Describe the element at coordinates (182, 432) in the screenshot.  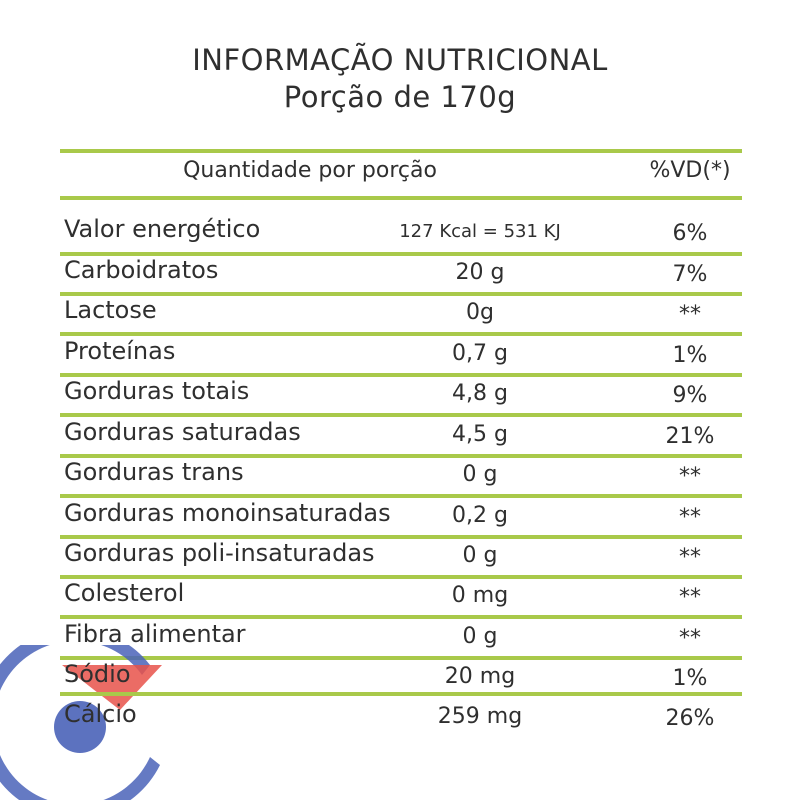
I see `nutrient-name: Gorduras saturadas` at that location.